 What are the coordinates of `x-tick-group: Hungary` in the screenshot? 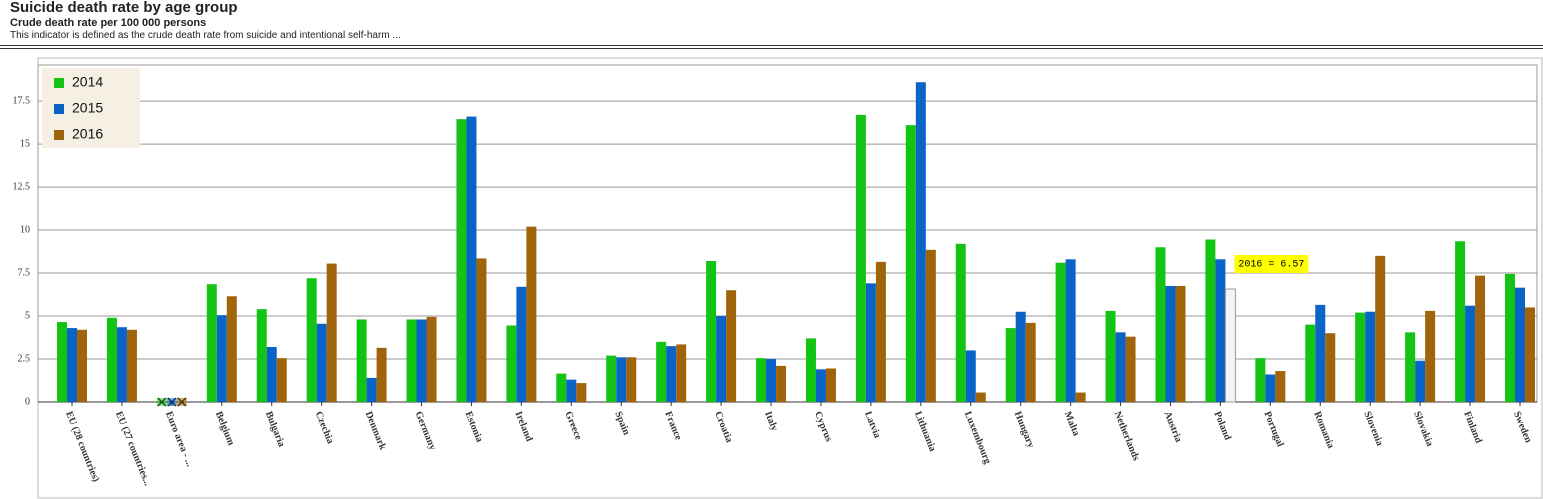 It's located at (1024, 430).